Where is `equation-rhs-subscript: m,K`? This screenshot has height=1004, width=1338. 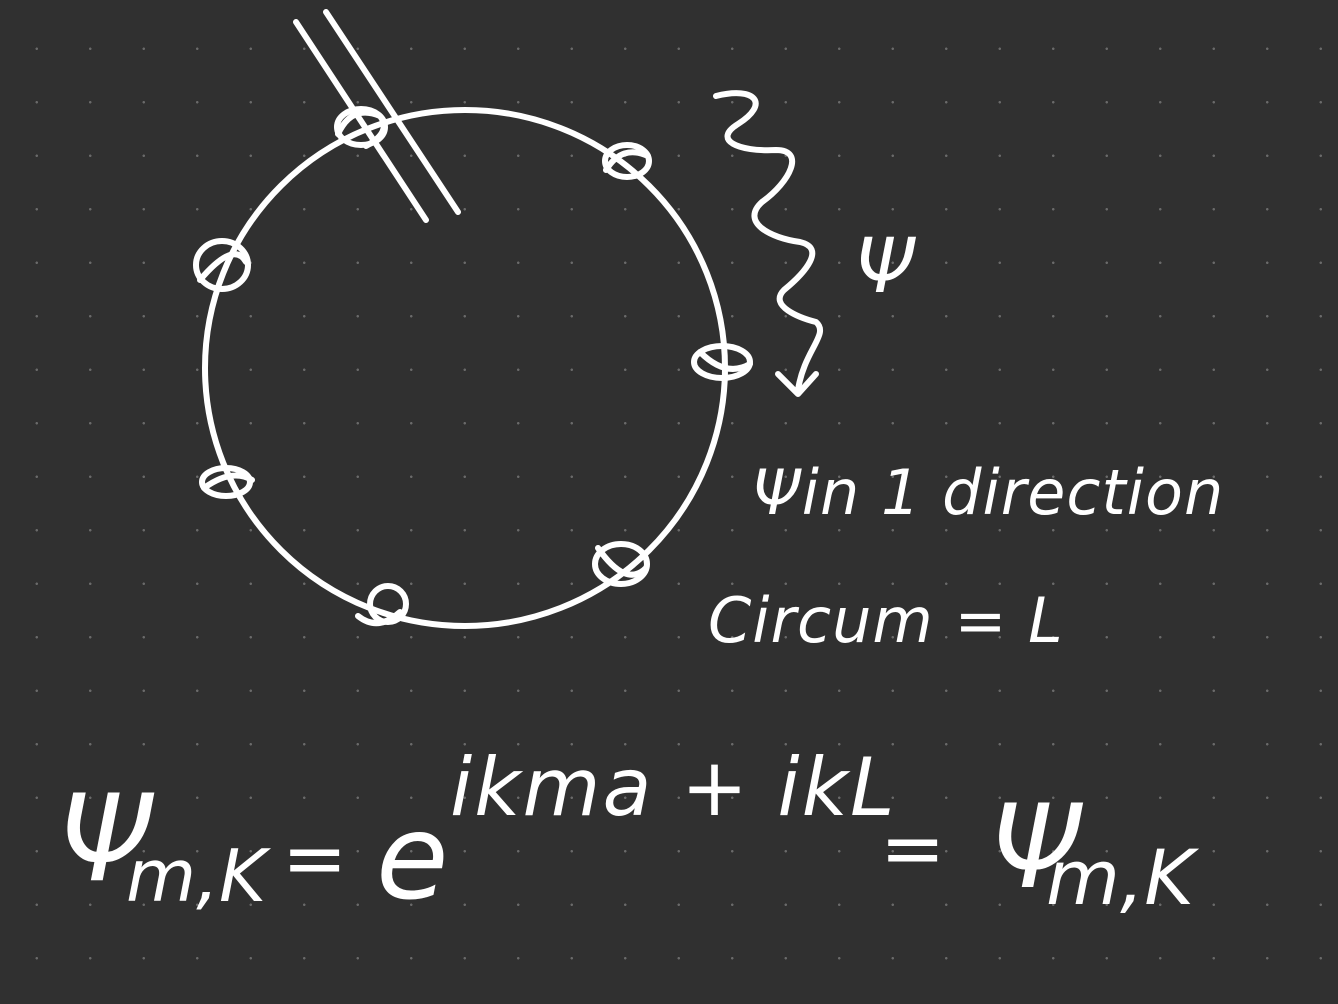 equation-rhs-subscript: m,K is located at coordinates (1120, 877).